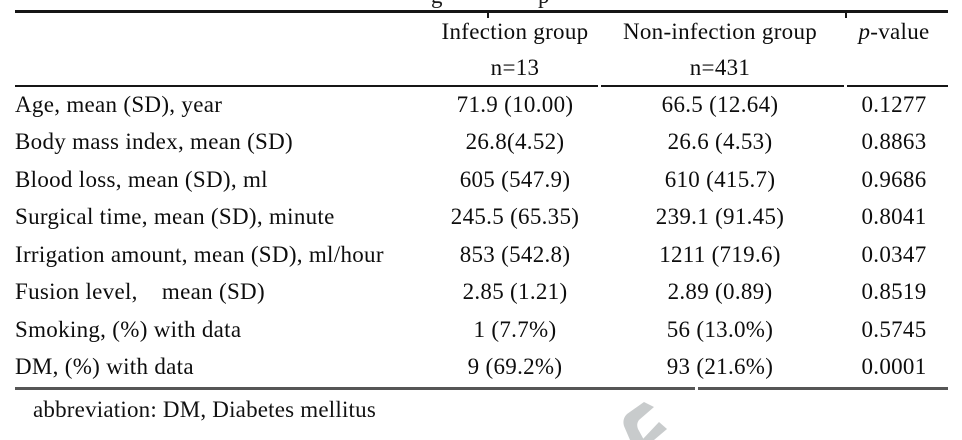 The width and height of the screenshot is (962, 440). What do you see at coordinates (515, 31) in the screenshot?
I see `header-infection-group: Infection group` at bounding box center [515, 31].